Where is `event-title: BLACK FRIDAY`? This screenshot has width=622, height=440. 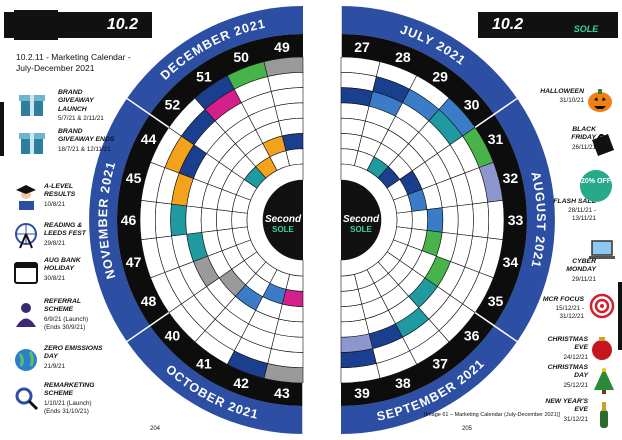
event-title: BLACK FRIDAY is located at coordinates (583, 134).